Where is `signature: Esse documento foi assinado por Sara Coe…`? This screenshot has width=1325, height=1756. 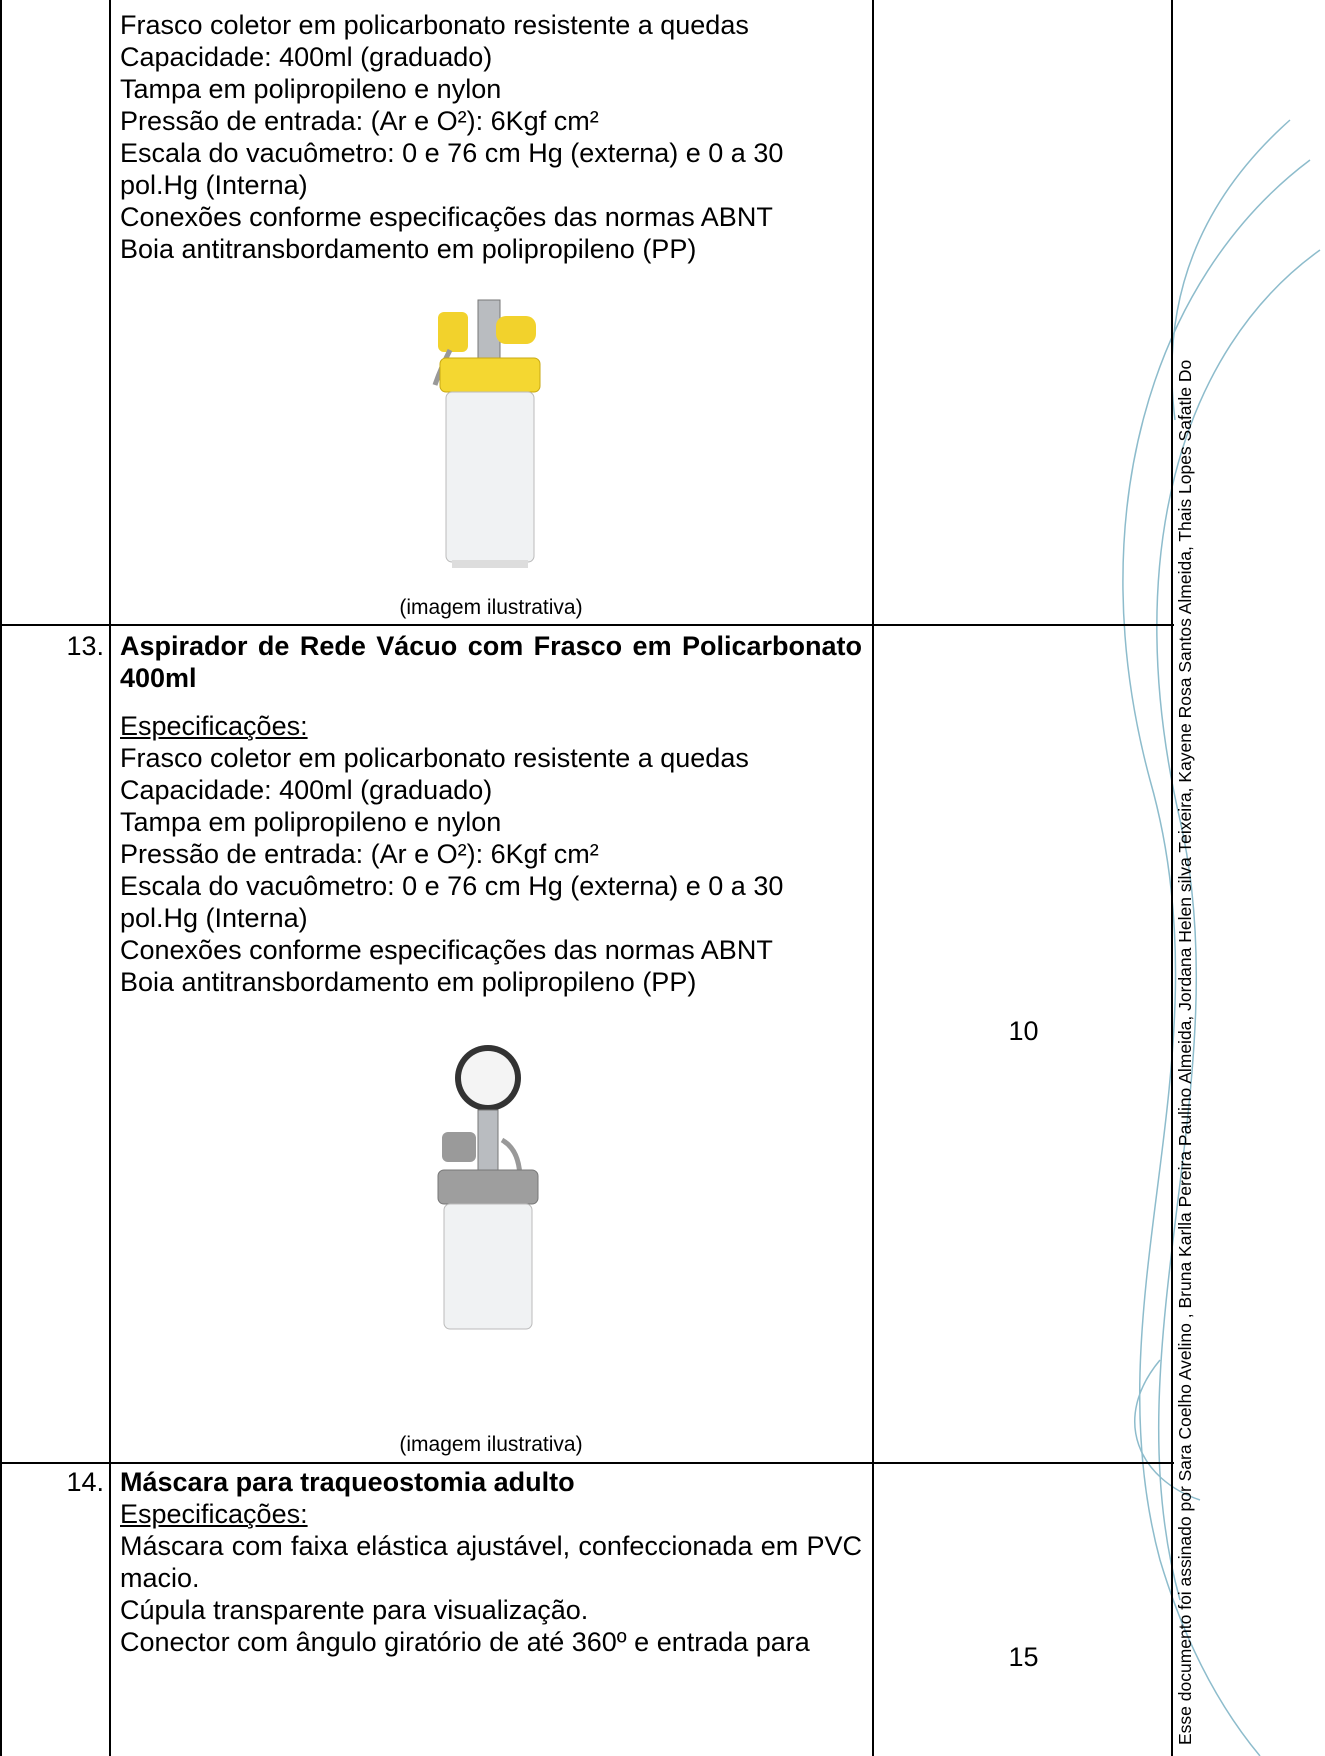 signature: Esse documento foi assinado por Sara Coe… is located at coordinates (1185, 1052).